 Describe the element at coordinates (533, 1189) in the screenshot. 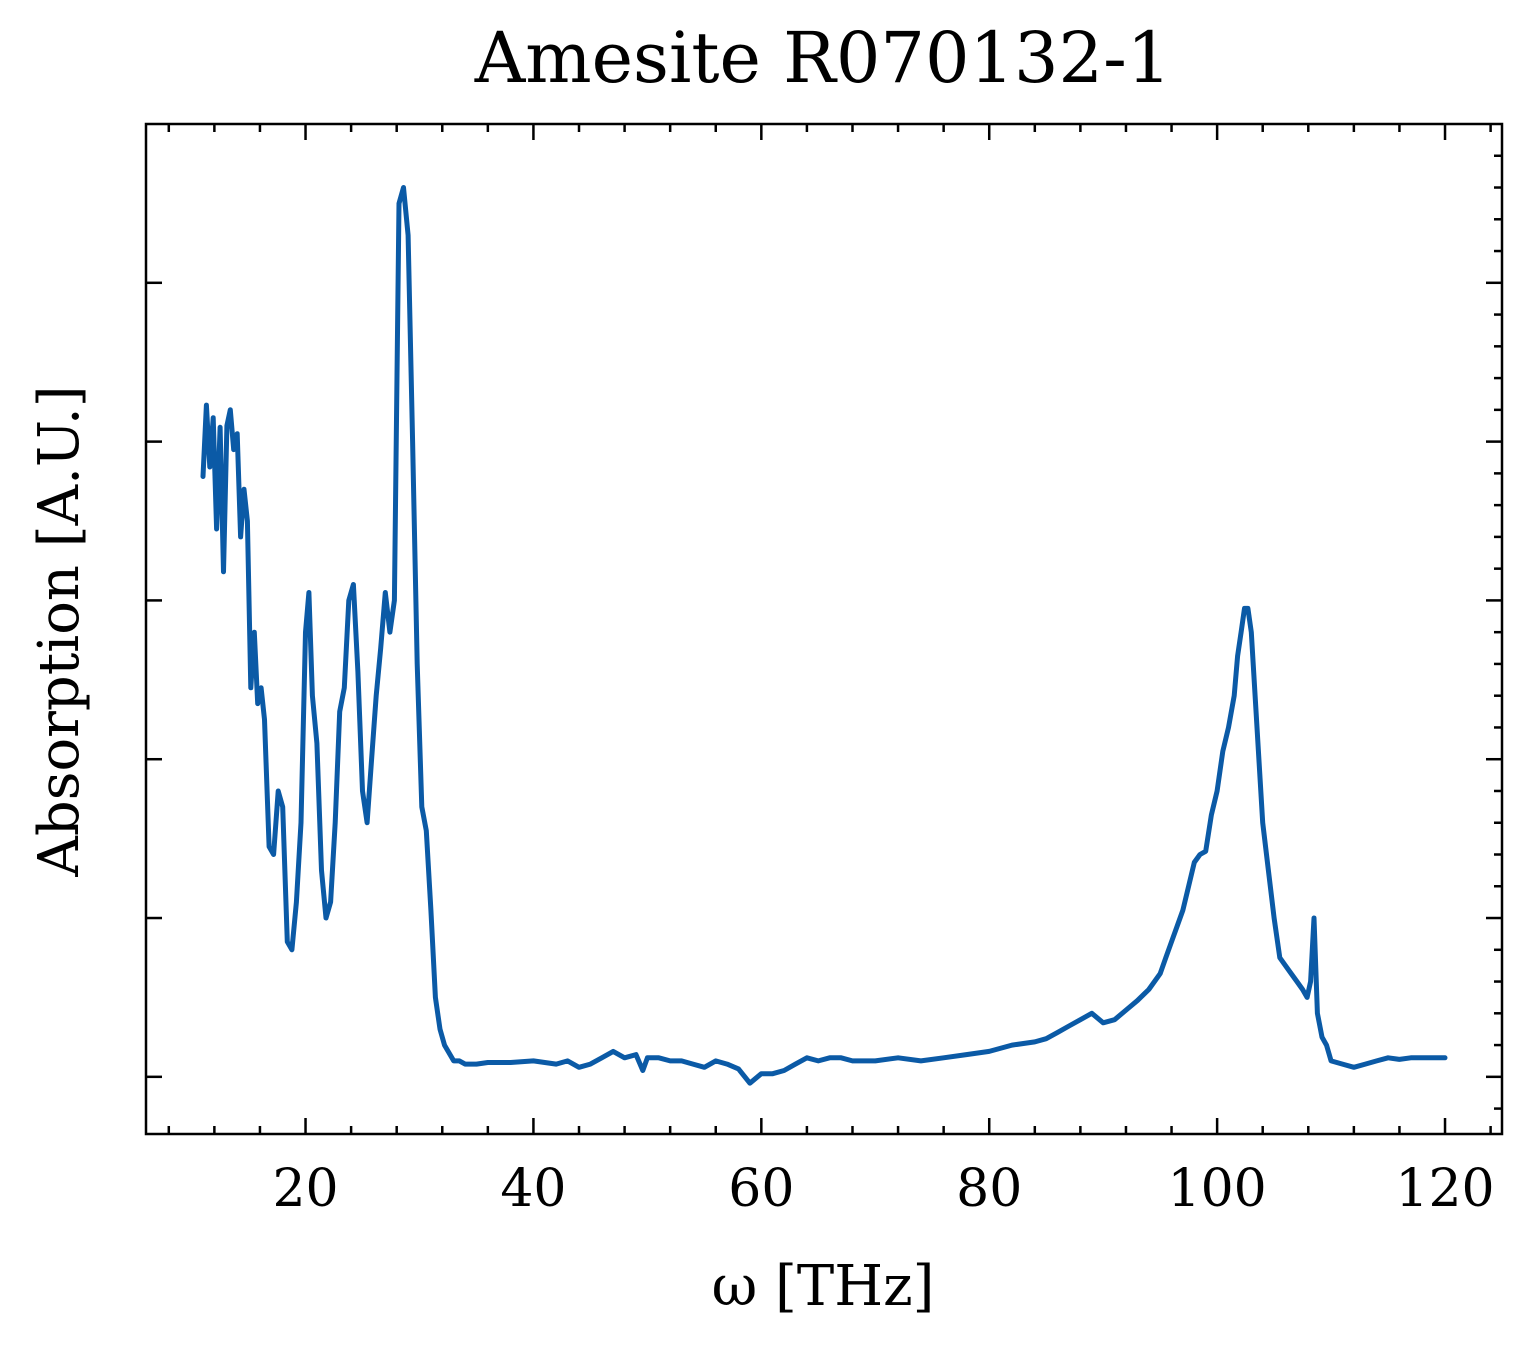

I see `x-tick-label: 40` at that location.